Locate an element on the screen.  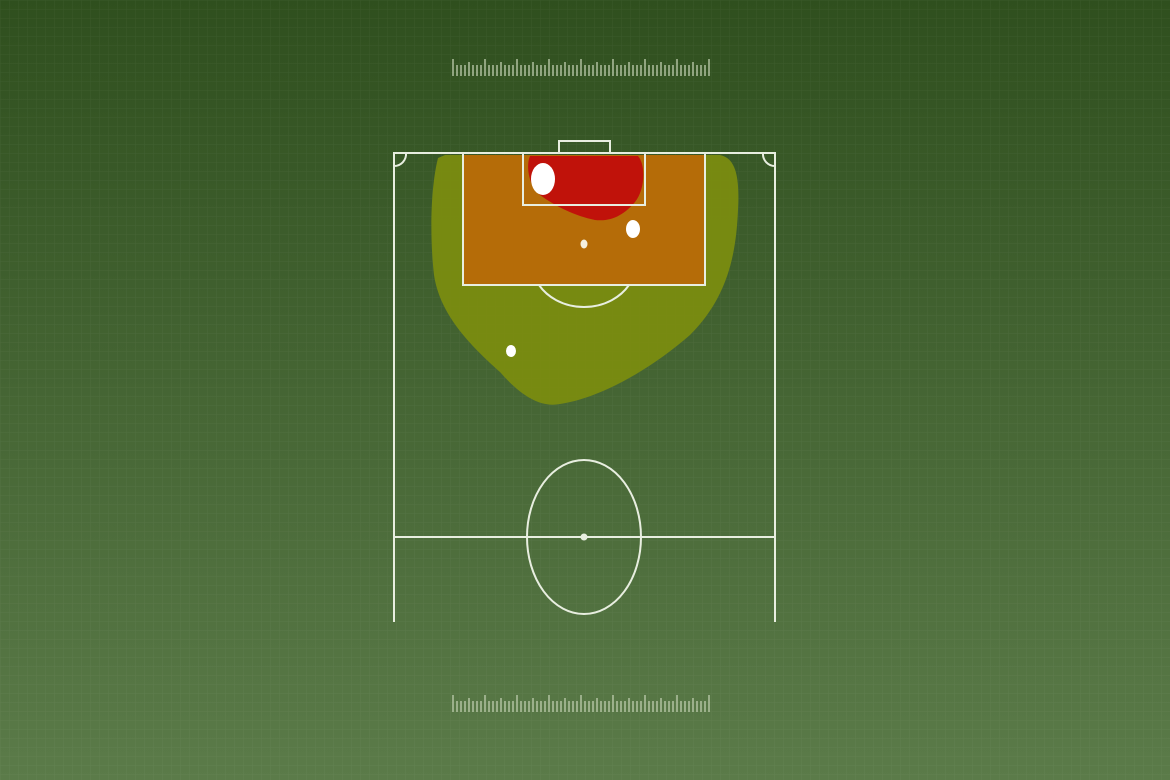
bottom-ruler is located at coordinates (581, 703).